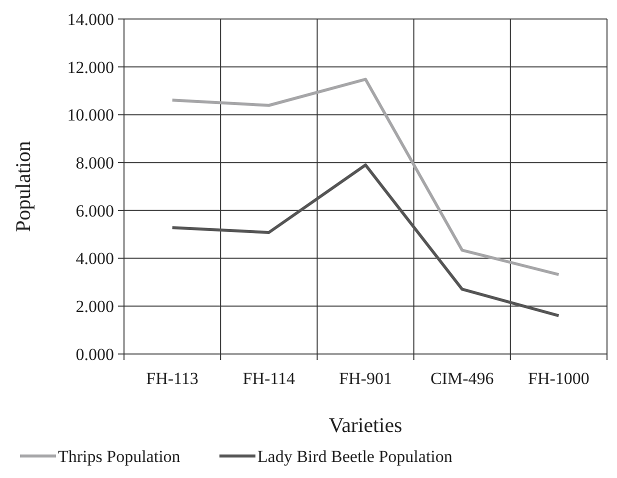  What do you see at coordinates (90, 67) in the screenshot?
I see `y-tick-label: 12.000` at bounding box center [90, 67].